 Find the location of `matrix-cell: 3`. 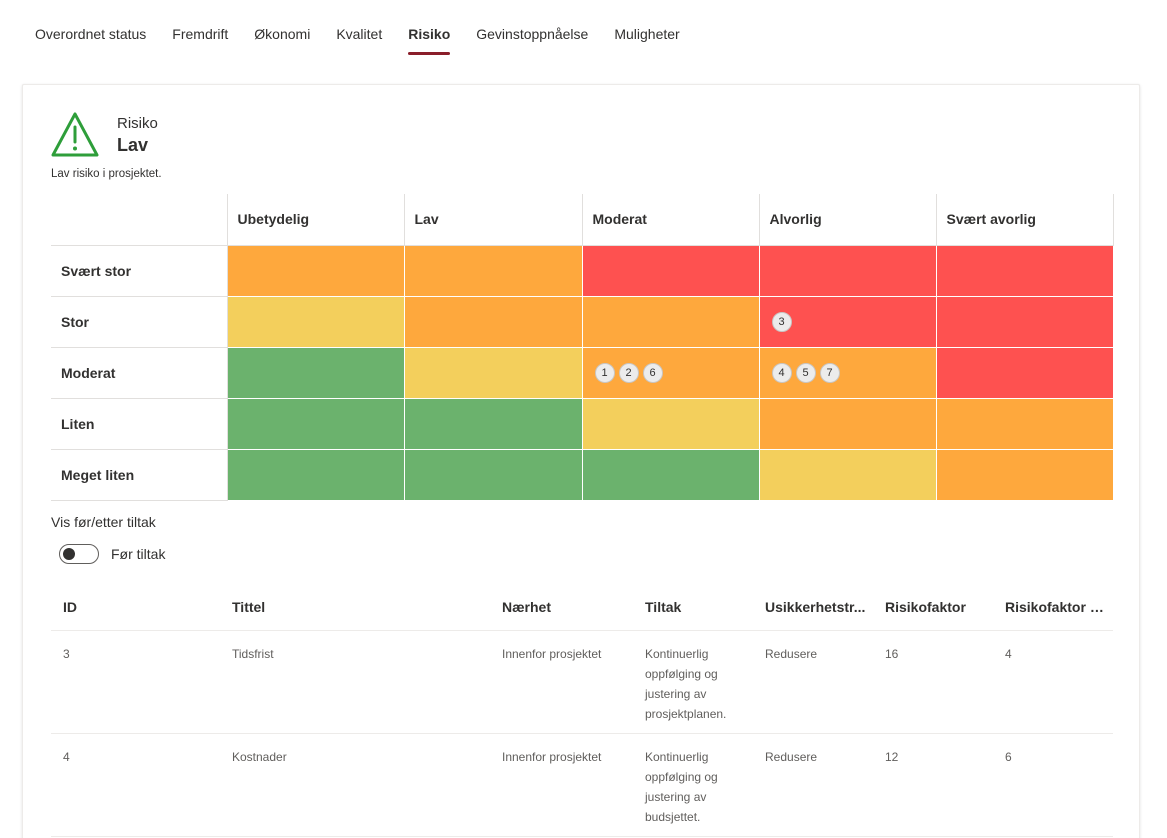

matrix-cell: 3 is located at coordinates (847, 321).